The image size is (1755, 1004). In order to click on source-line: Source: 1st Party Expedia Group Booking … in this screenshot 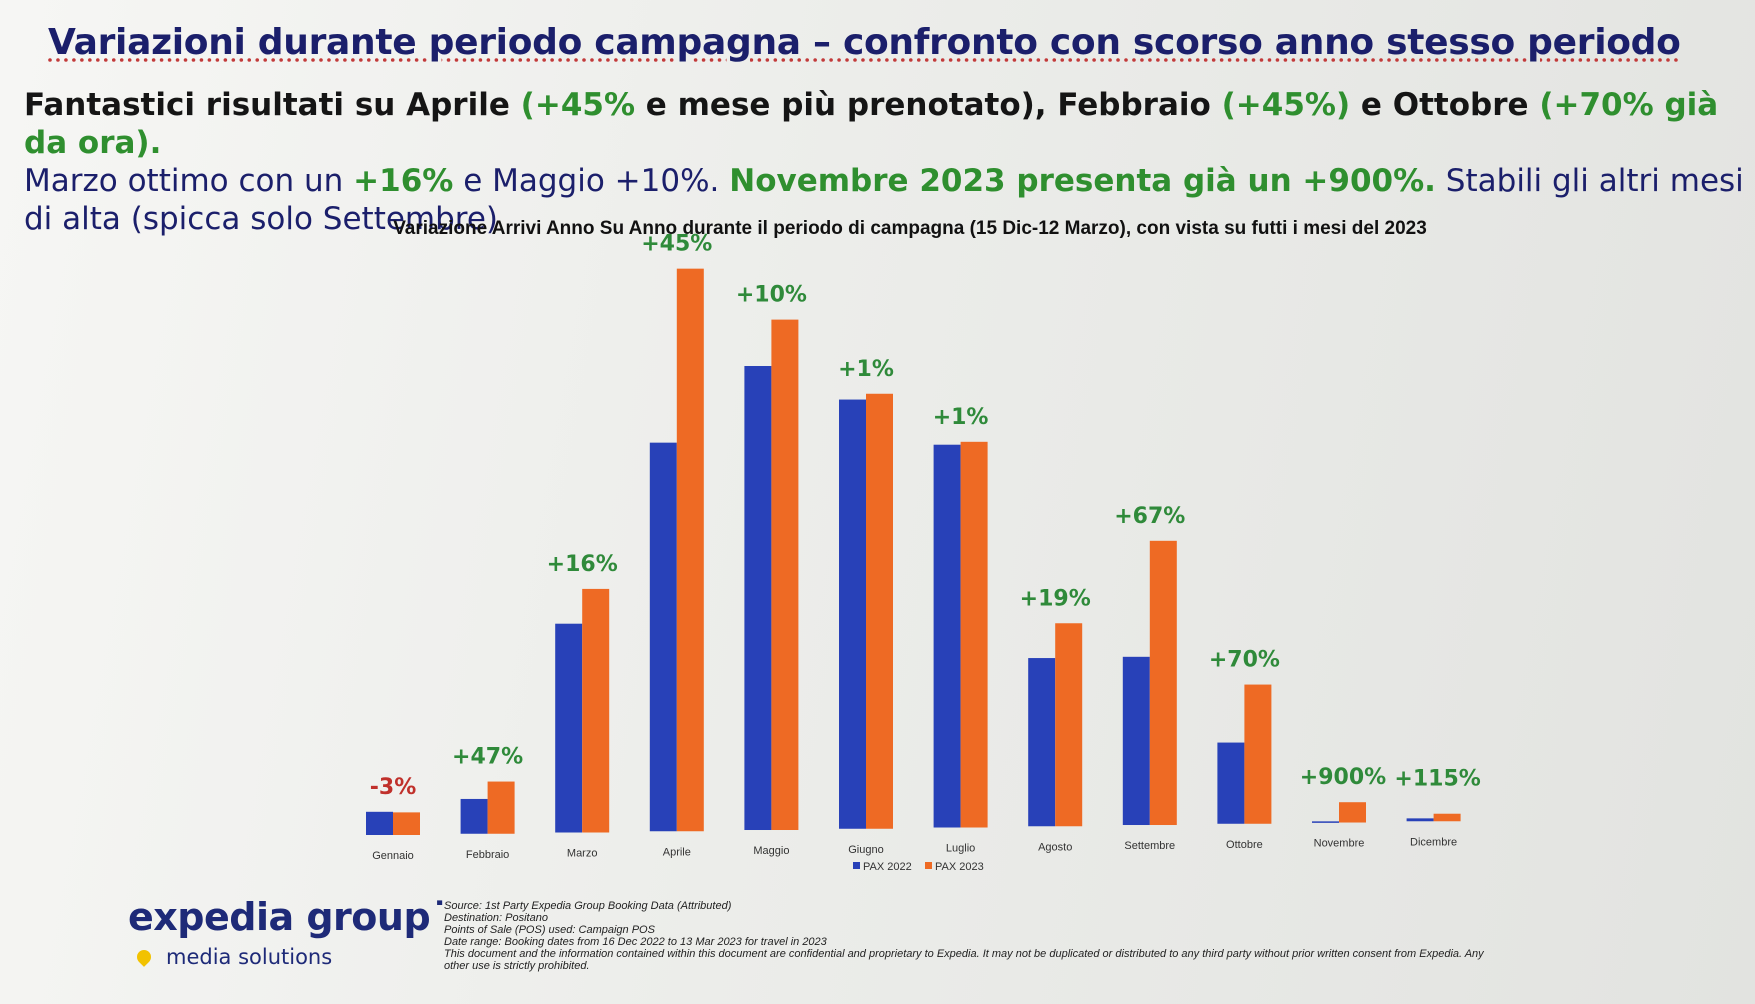, I will do `click(588, 906)`.